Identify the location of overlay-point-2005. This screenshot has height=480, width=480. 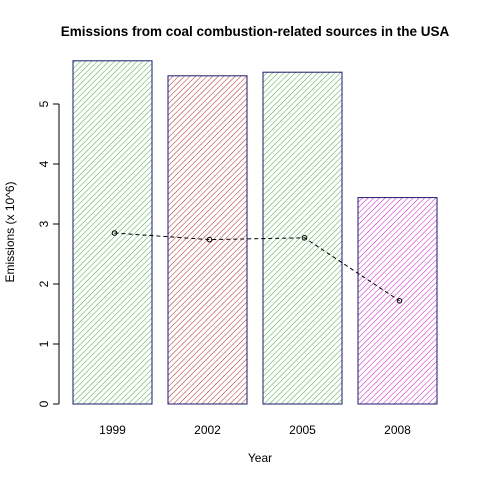
(304, 238).